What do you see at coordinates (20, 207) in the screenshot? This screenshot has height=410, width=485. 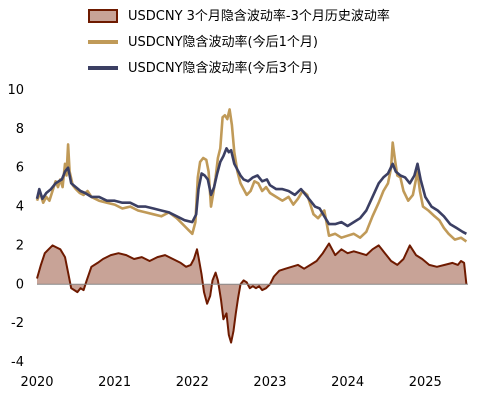 I see `y-tick-label: 4` at bounding box center [20, 207].